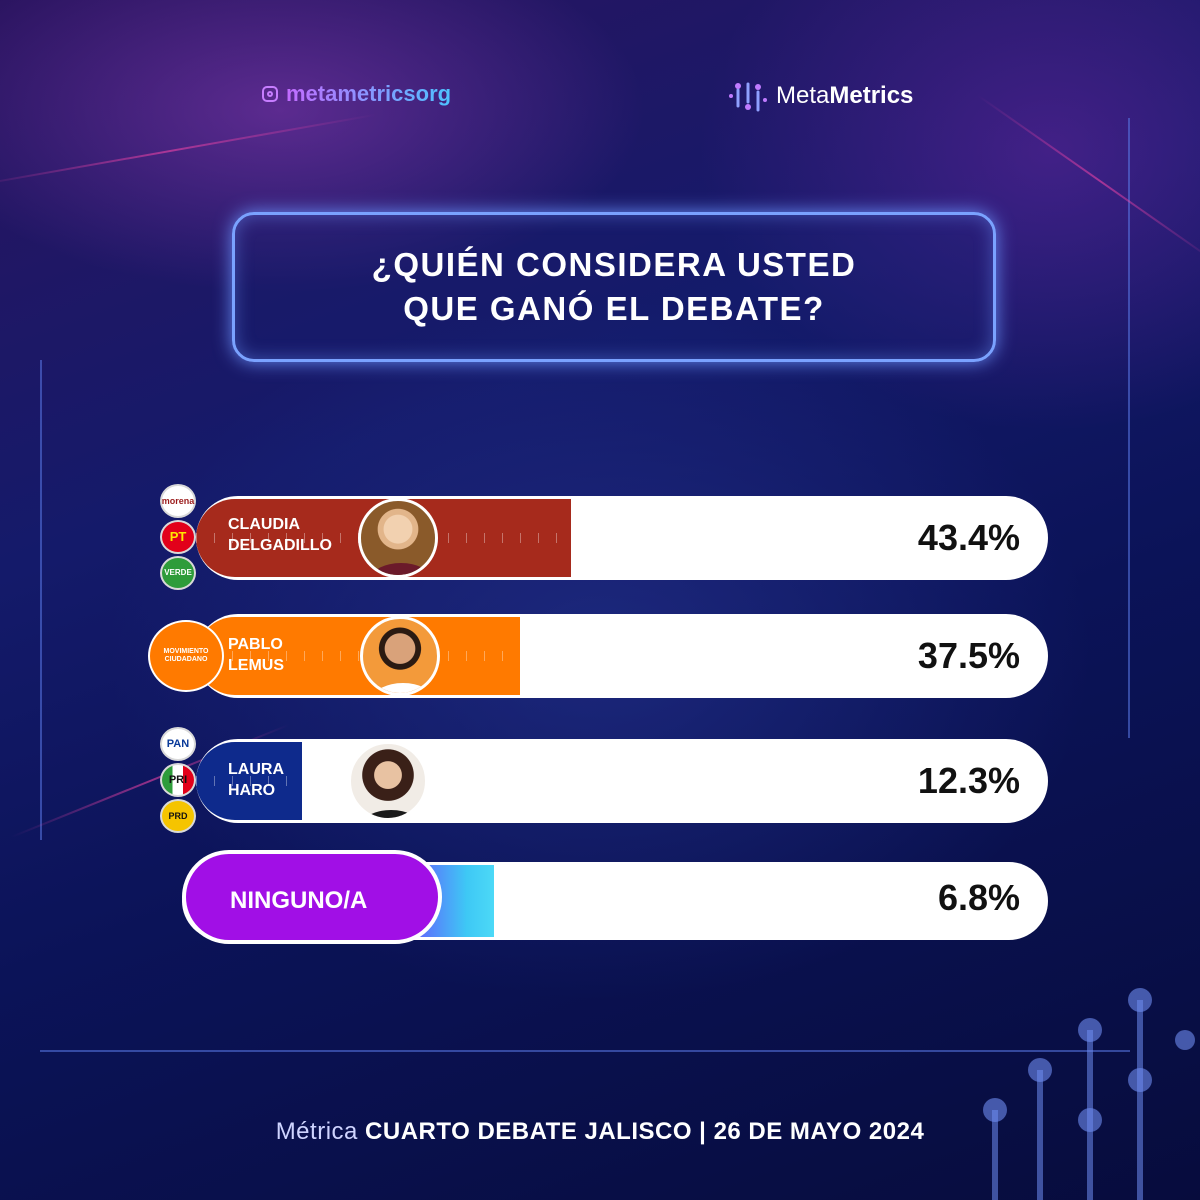 This screenshot has width=1200, height=1200. Describe the element at coordinates (614, 264) in the screenshot. I see `question-line-1: ¿QUIÉN CONSIDERA USTED` at that location.